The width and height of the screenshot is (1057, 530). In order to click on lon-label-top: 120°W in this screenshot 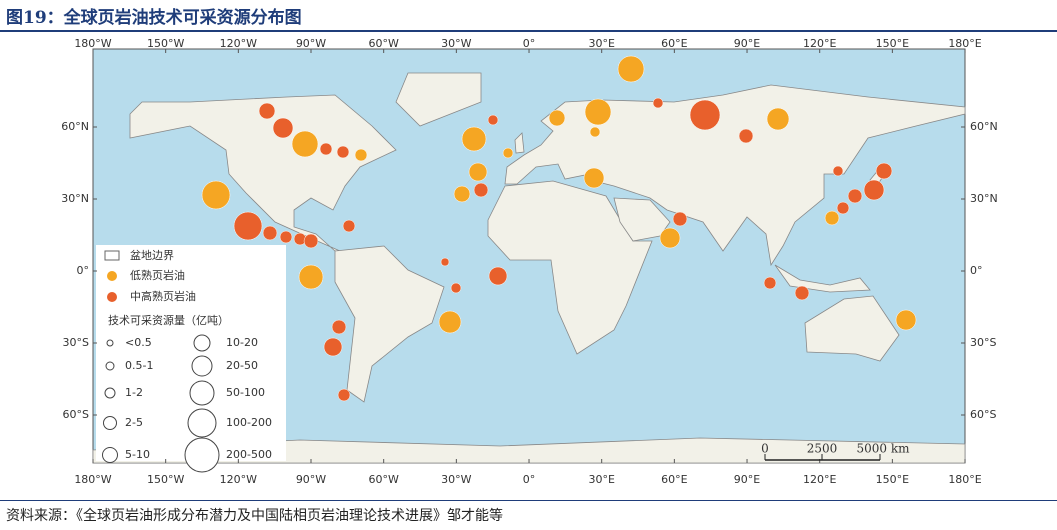, I will do `click(238, 43)`.